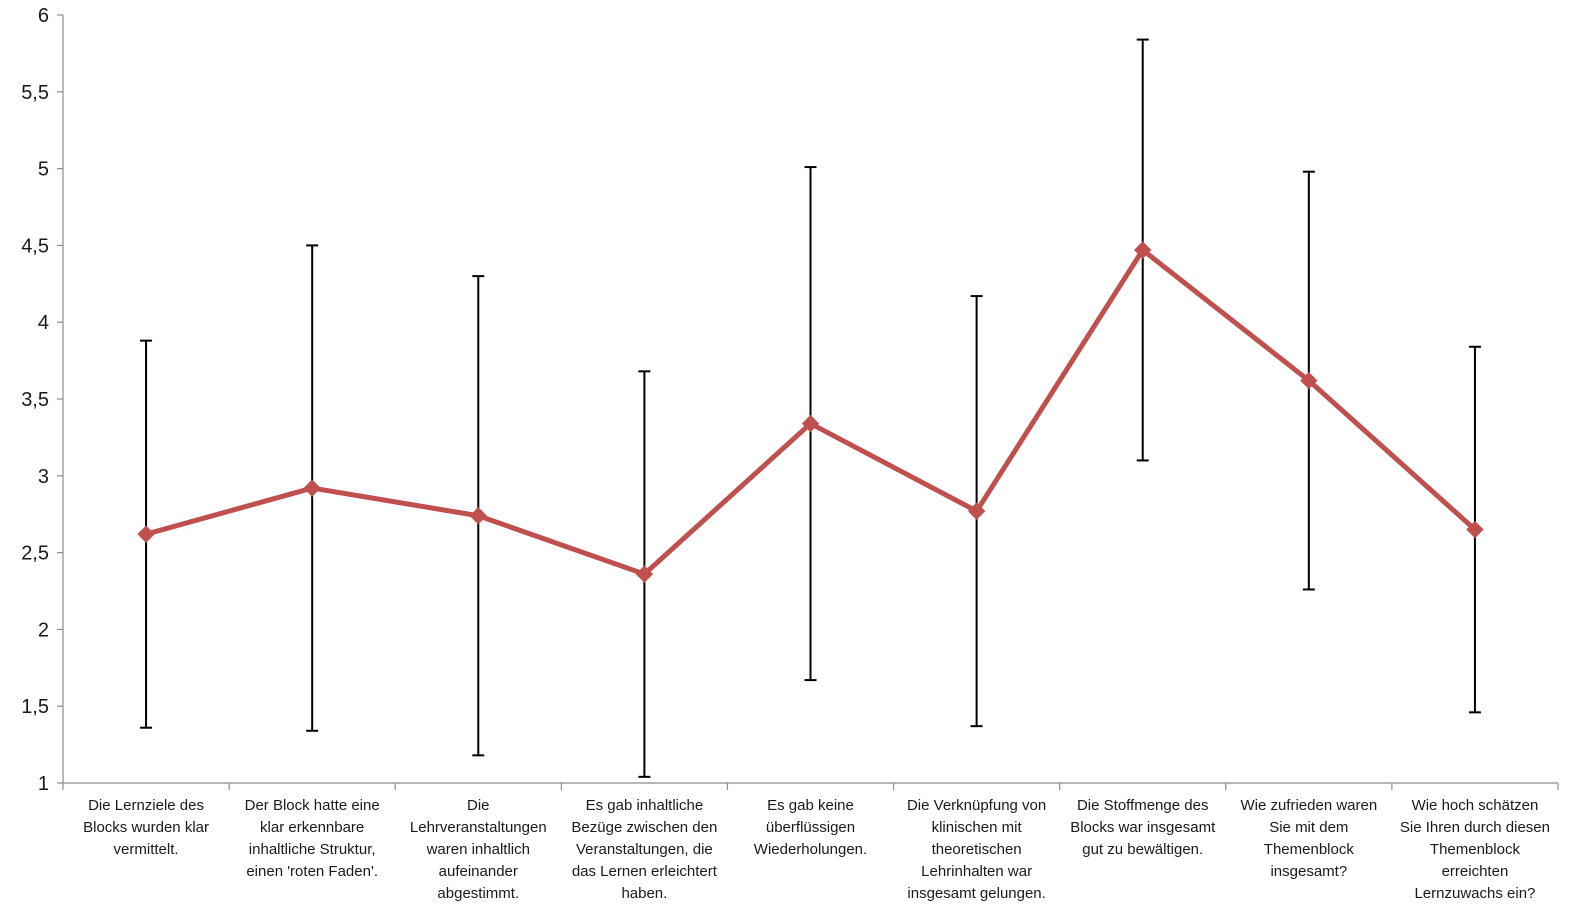 Image resolution: width=1594 pixels, height=917 pixels. What do you see at coordinates (976, 893) in the screenshot?
I see `x-category-label-line: insgesamt gelungen.` at bounding box center [976, 893].